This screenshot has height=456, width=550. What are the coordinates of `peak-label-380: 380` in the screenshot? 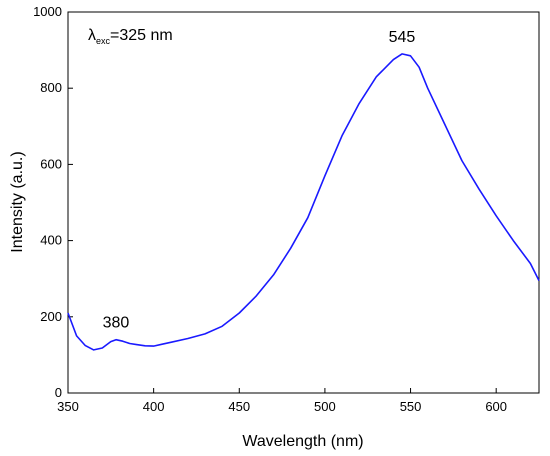 It's located at (116, 323).